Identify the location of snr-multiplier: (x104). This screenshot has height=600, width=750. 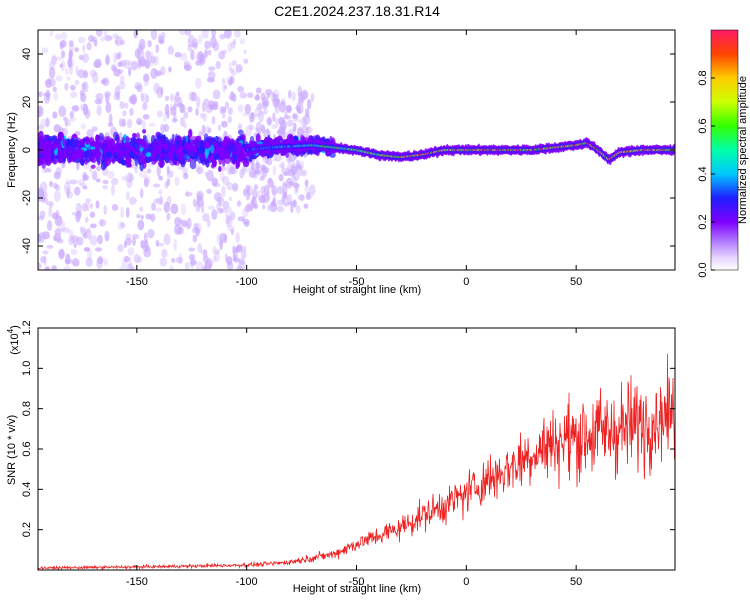
(13, 340).